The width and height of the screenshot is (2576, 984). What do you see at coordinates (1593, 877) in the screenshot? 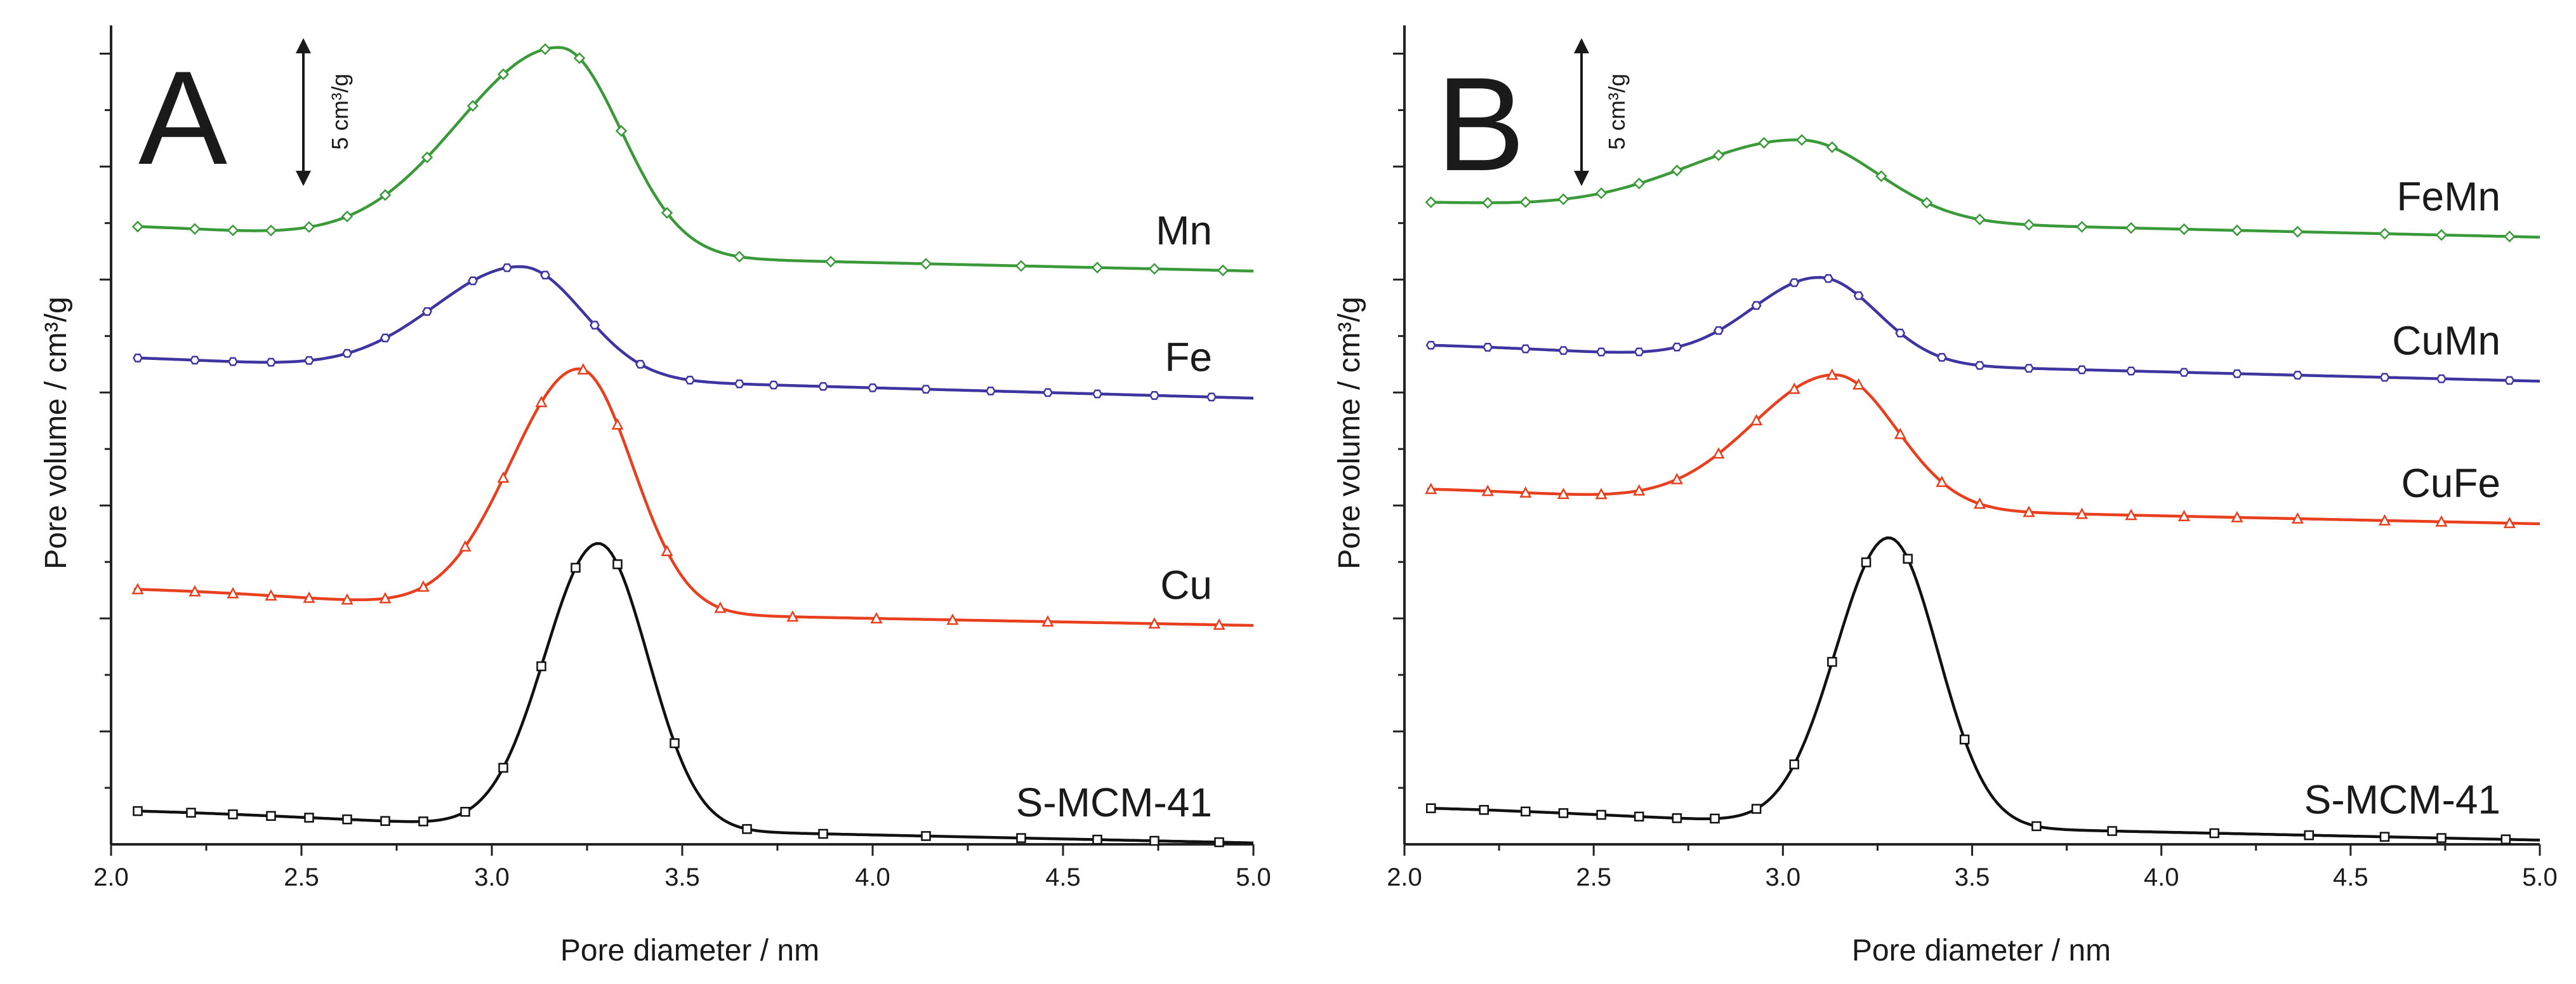
I see `panel-b-x-tick-label: 2.5` at bounding box center [1593, 877].